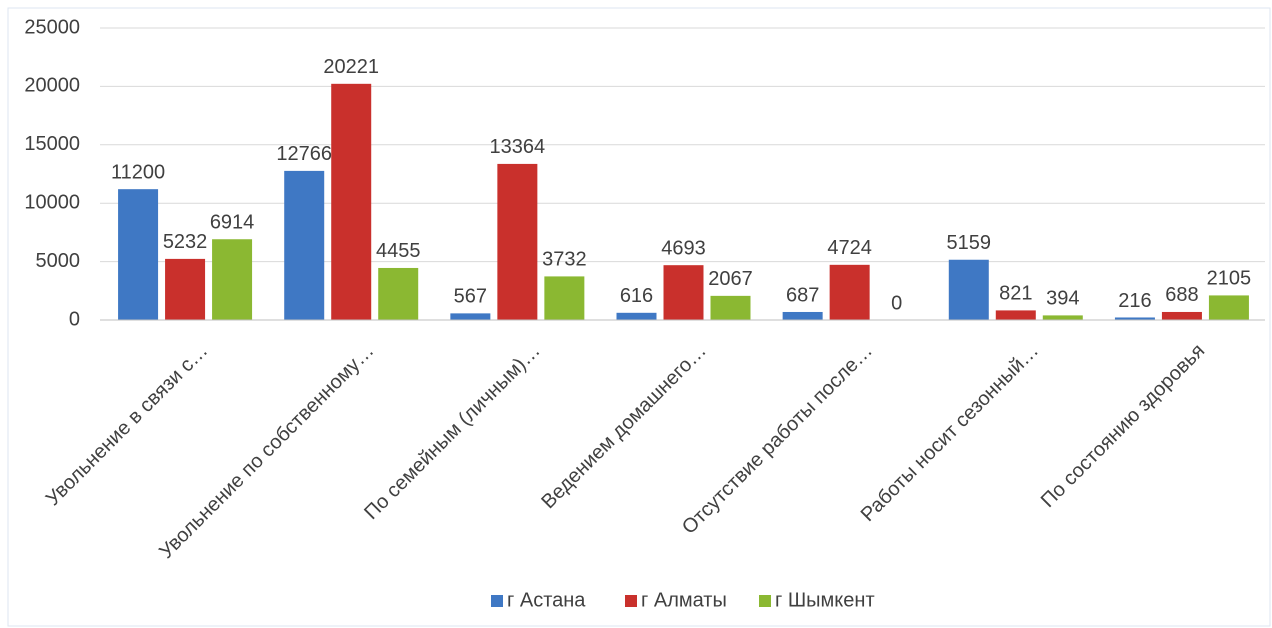 This screenshot has height=628, width=1272. I want to click on legend-label: г Астана, so click(546, 600).